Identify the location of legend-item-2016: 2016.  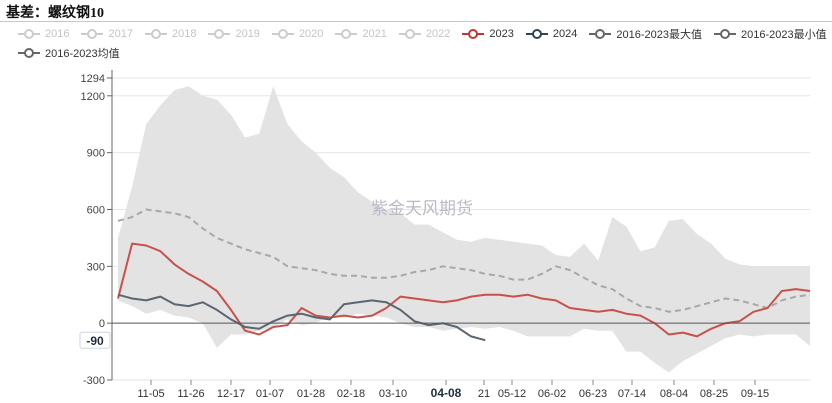
(43, 34).